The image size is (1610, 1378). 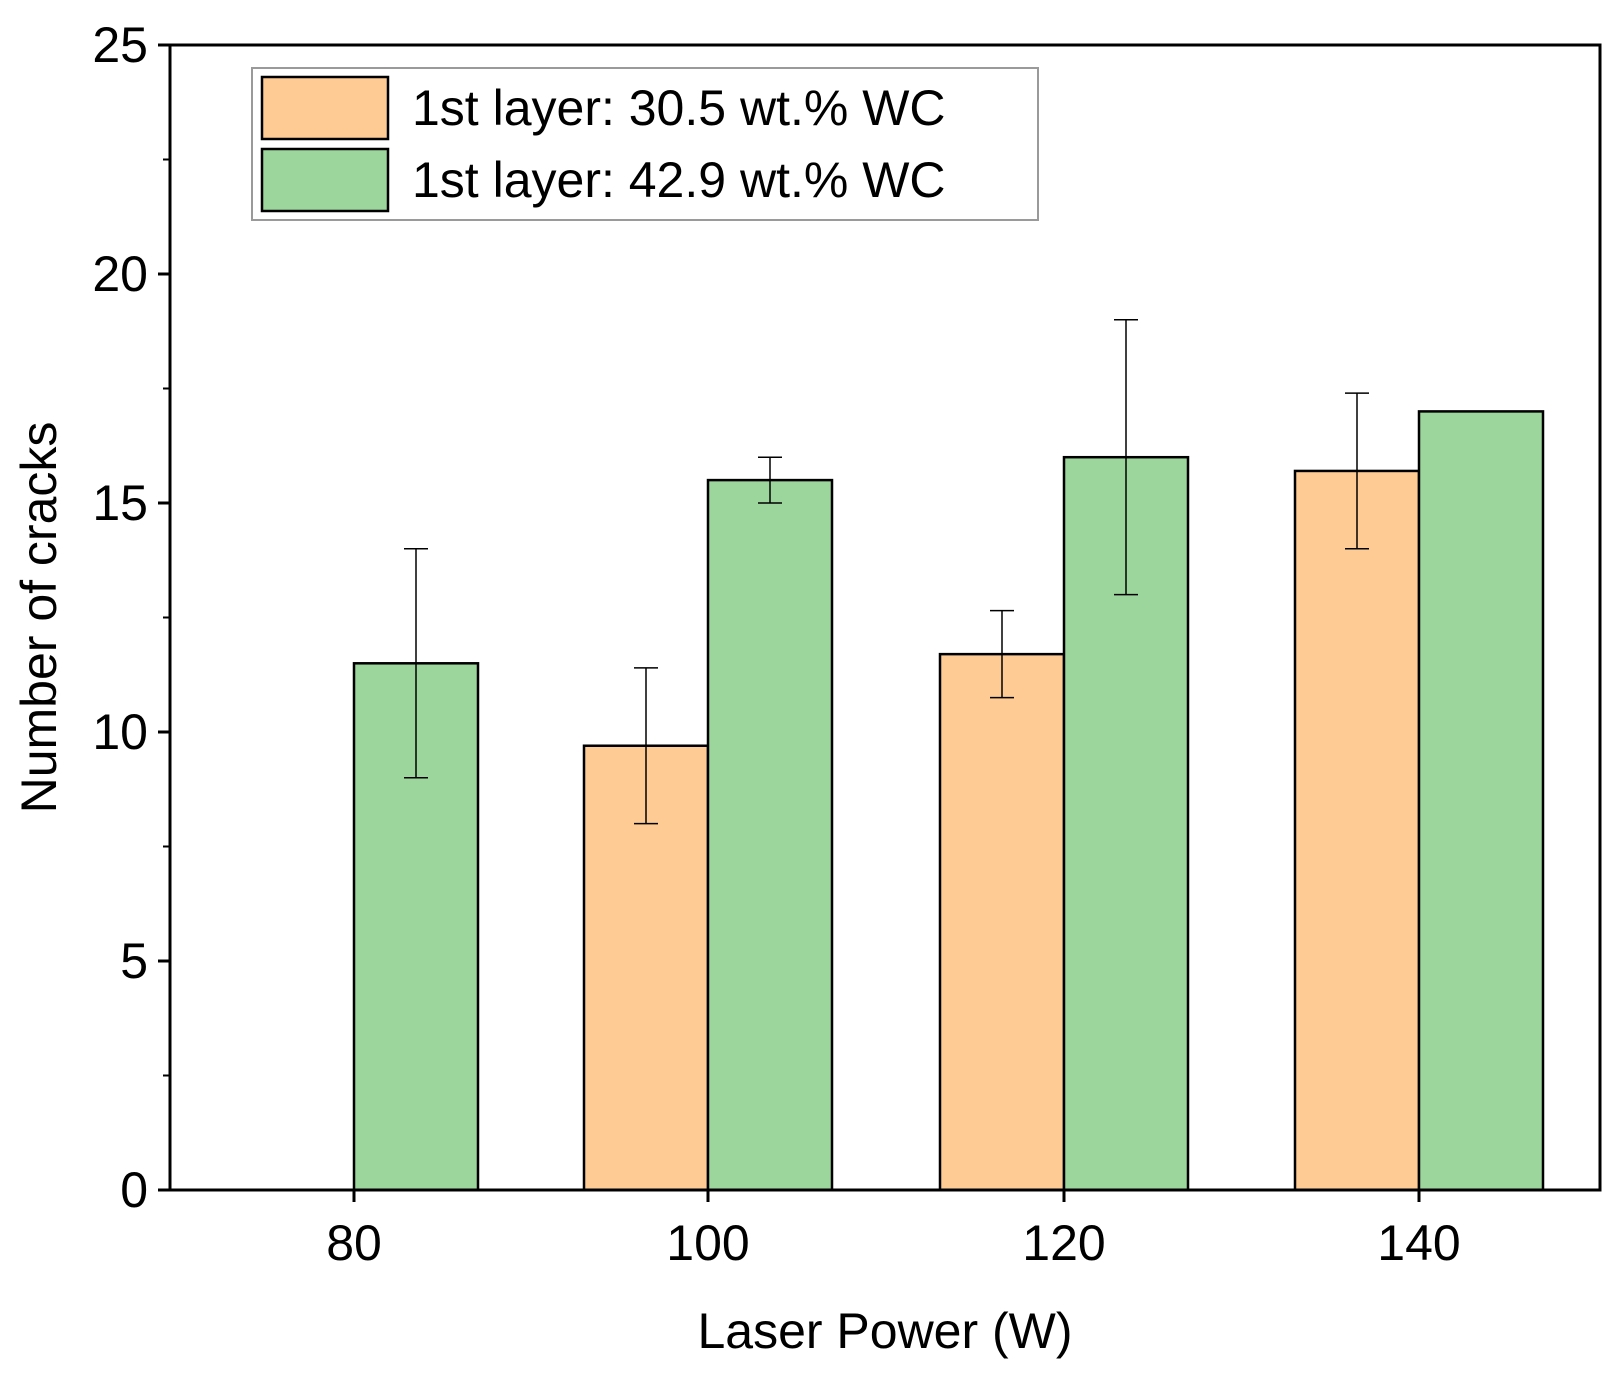 What do you see at coordinates (1418, 1243) in the screenshot?
I see `x-tick-label: 140` at bounding box center [1418, 1243].